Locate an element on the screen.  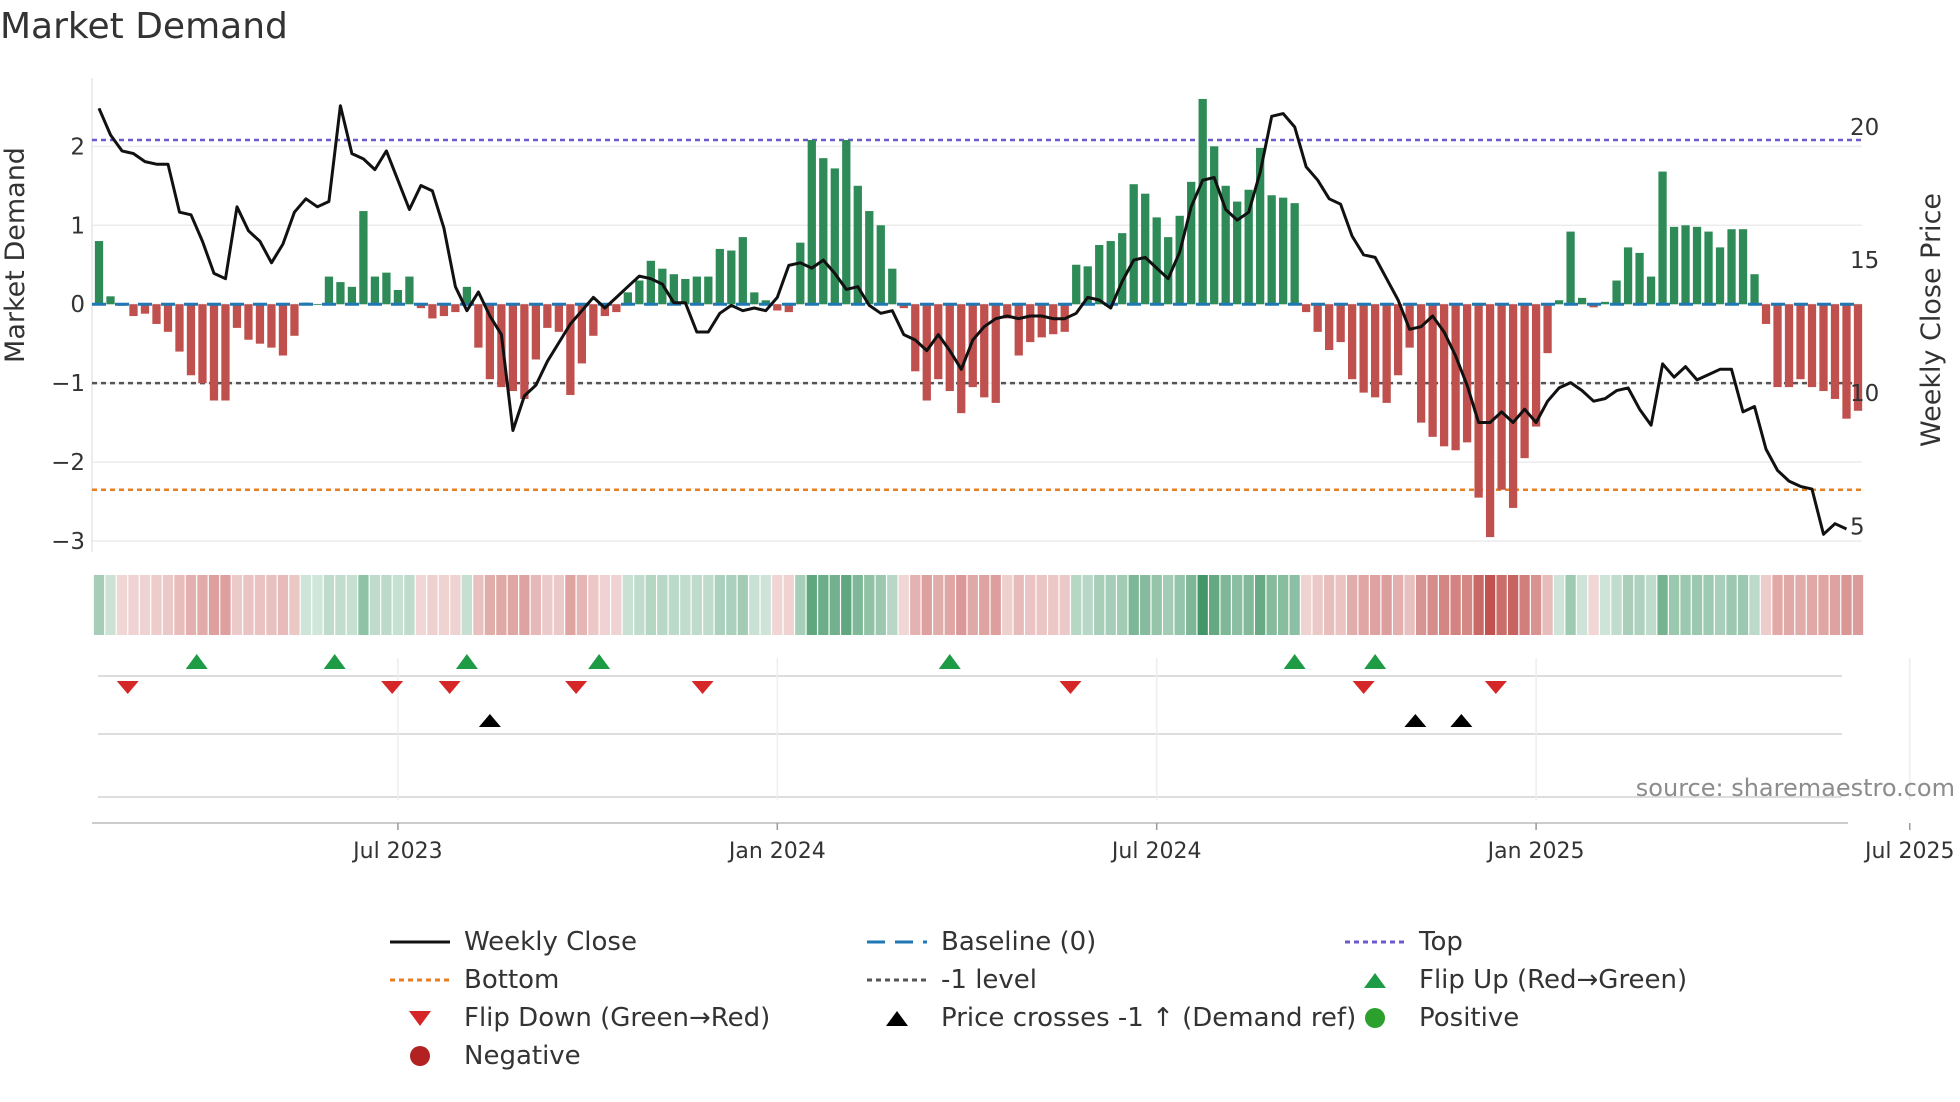
legend-flip-down: Flip Down (Green→Red) is located at coordinates (580, 1018).